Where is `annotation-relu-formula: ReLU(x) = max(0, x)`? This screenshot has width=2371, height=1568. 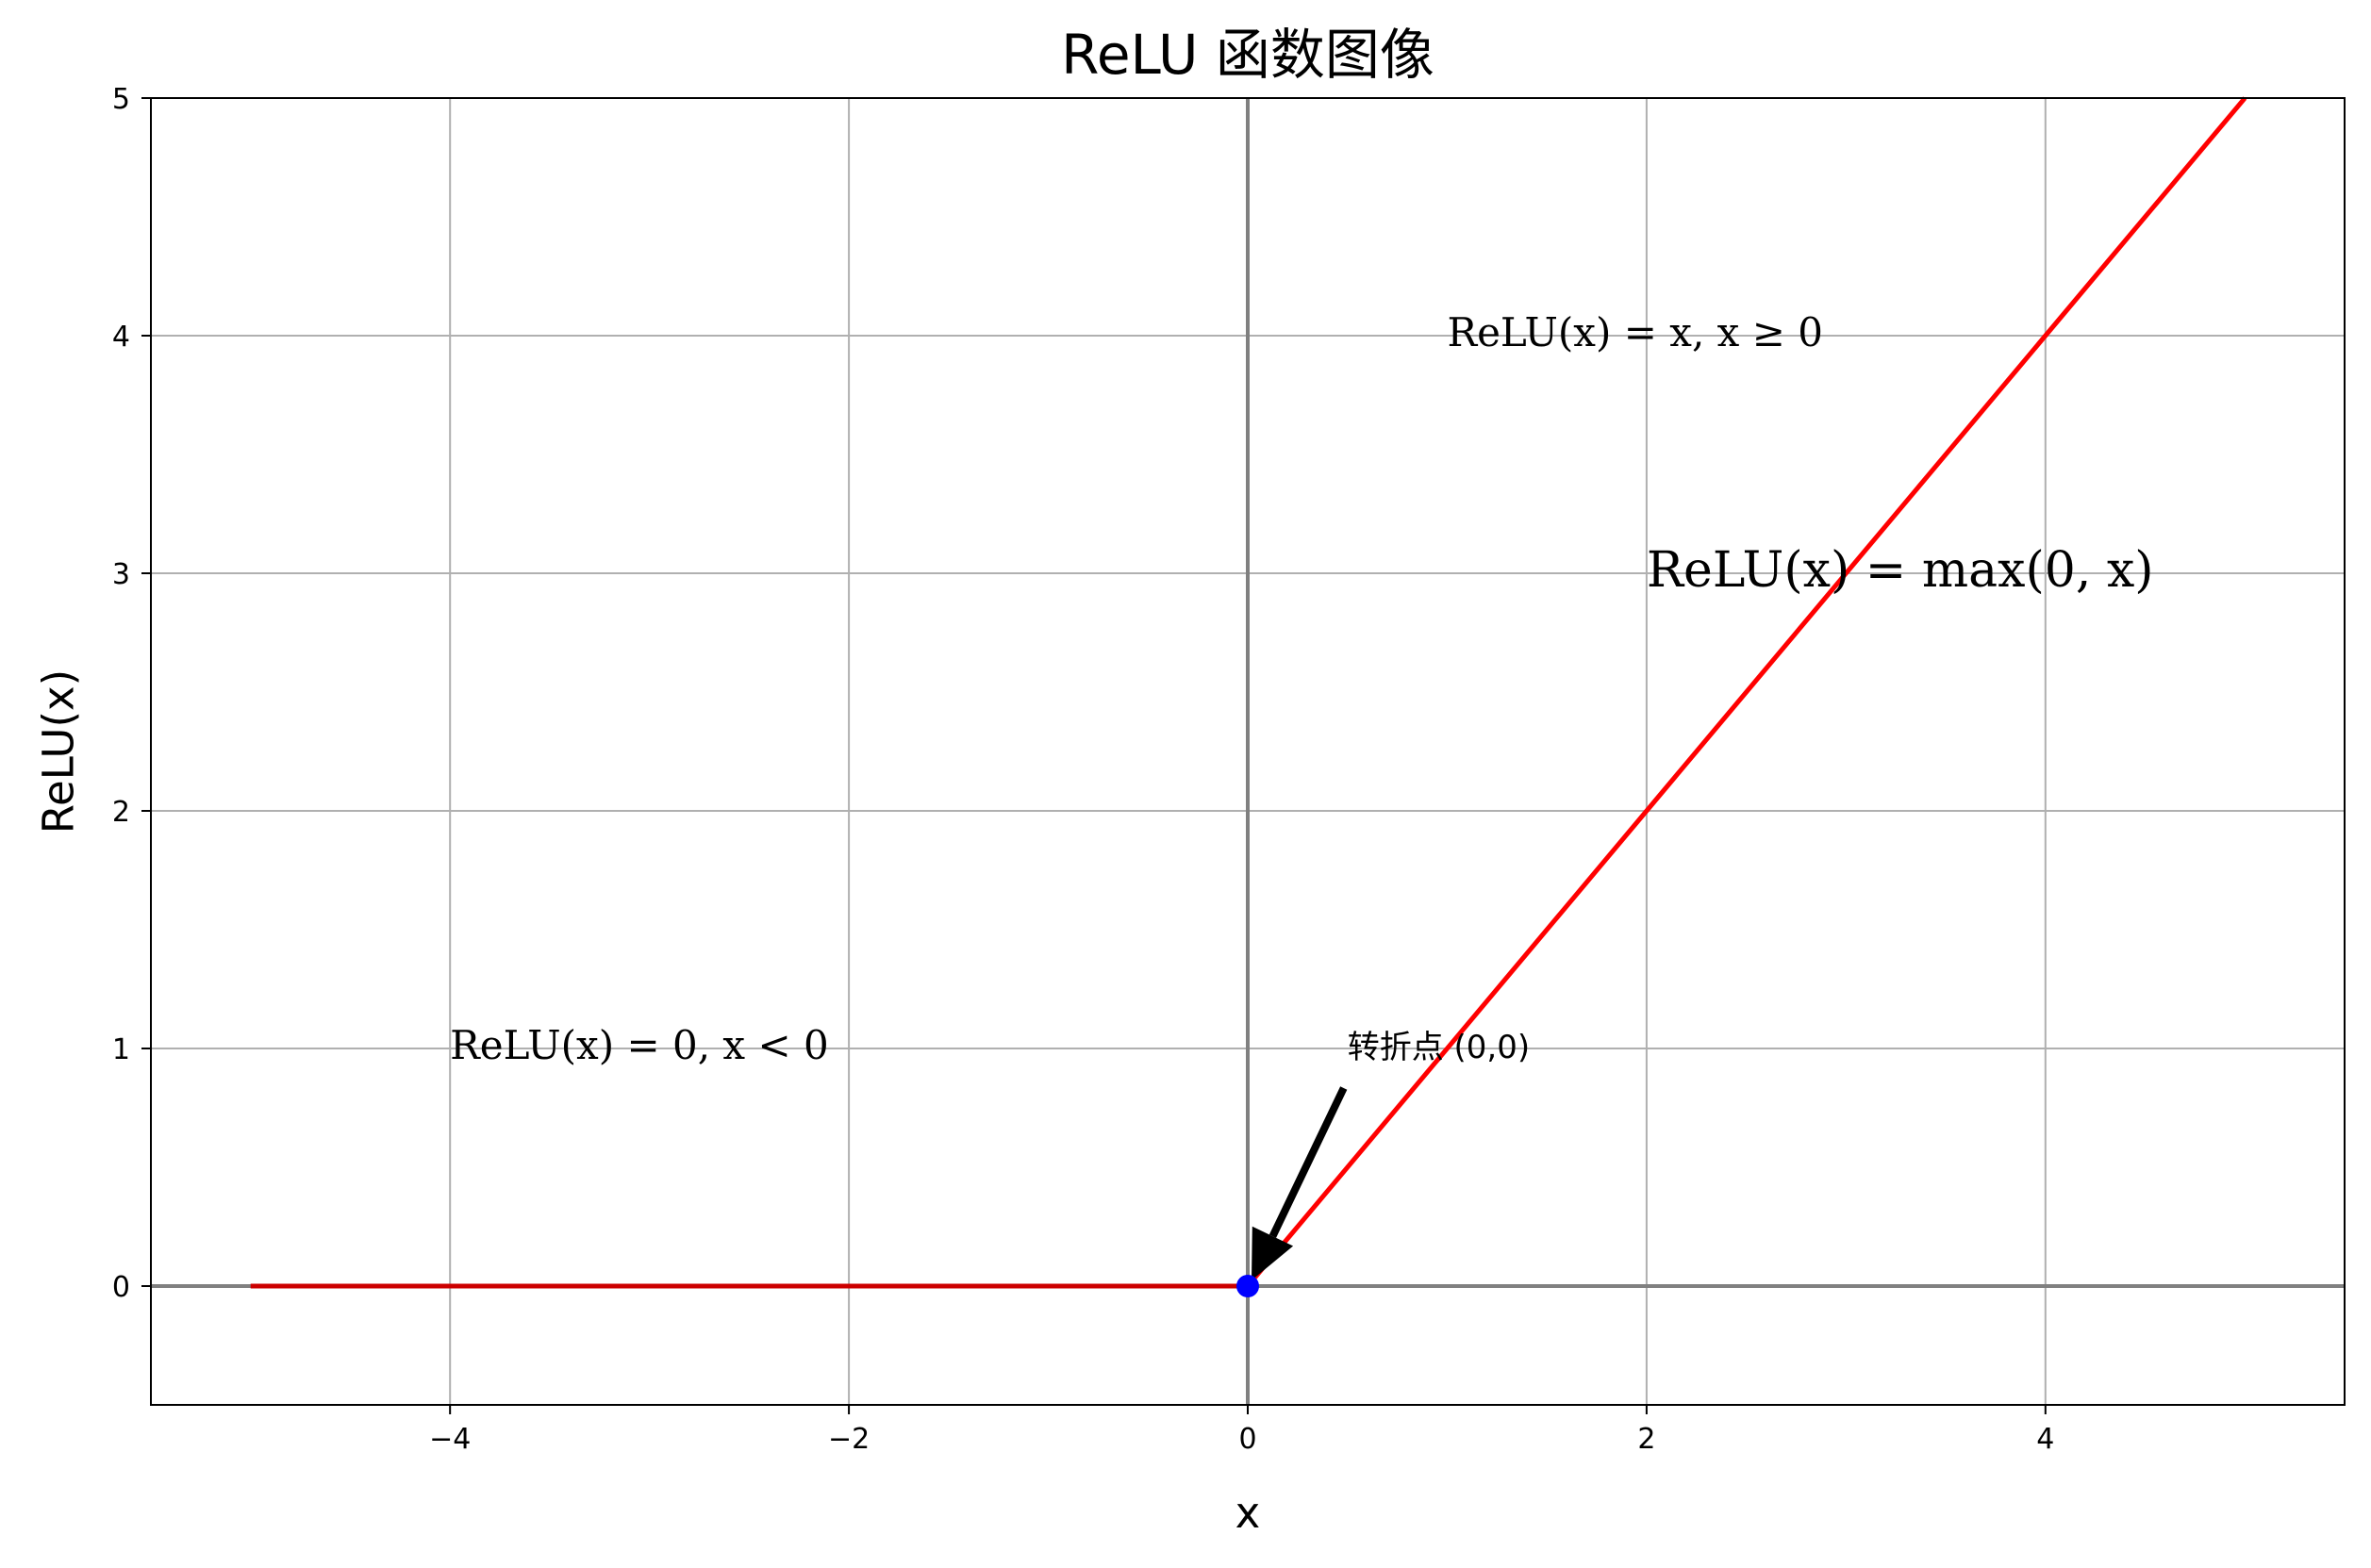 annotation-relu-formula: ReLU(x) = max(0, x) is located at coordinates (1900, 570).